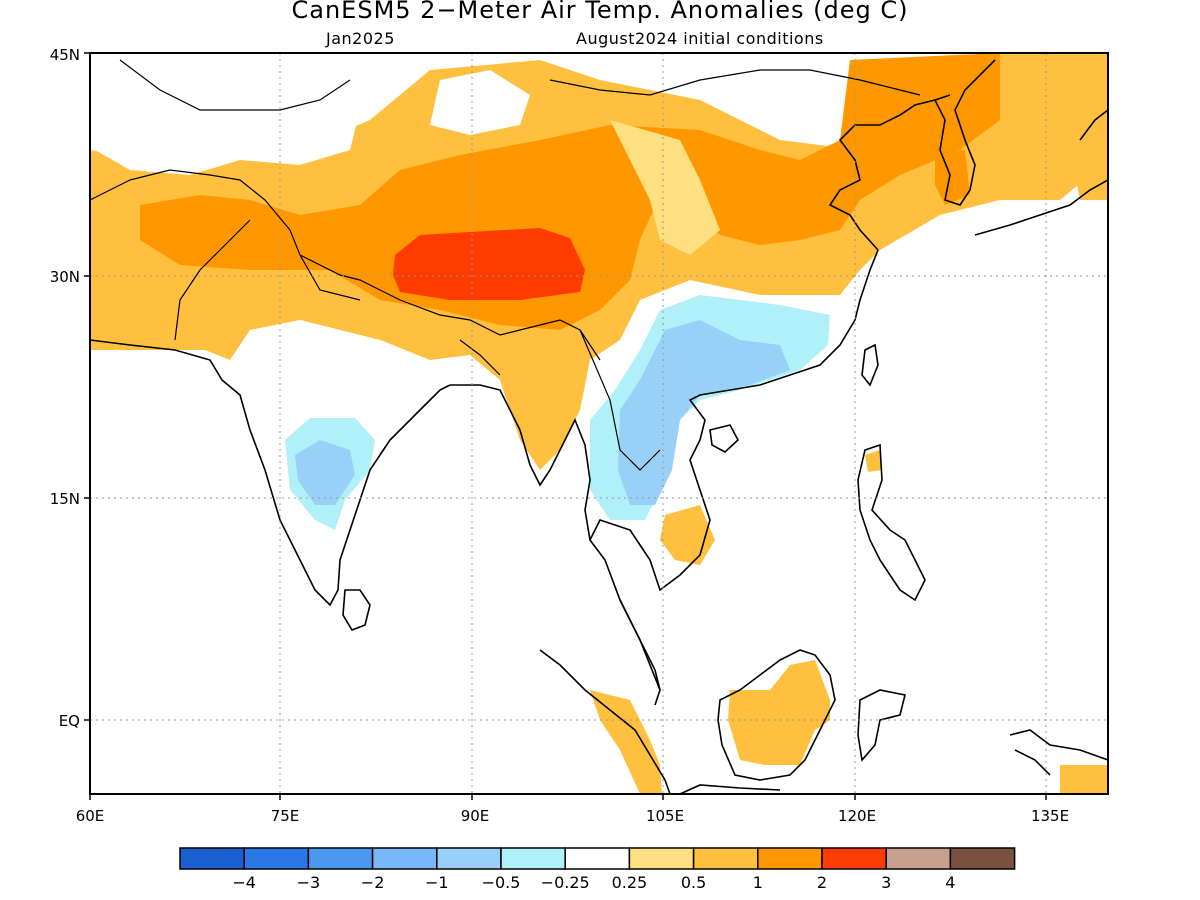 This screenshot has height=900, width=1200. What do you see at coordinates (501, 882) in the screenshot?
I see `colorbar-tick-label: −0.5` at bounding box center [501, 882].